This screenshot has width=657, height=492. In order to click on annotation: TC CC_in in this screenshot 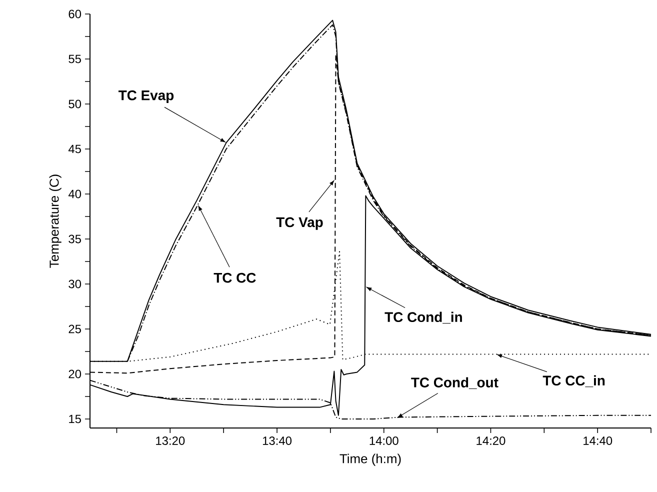, I will do `click(573, 381)`.